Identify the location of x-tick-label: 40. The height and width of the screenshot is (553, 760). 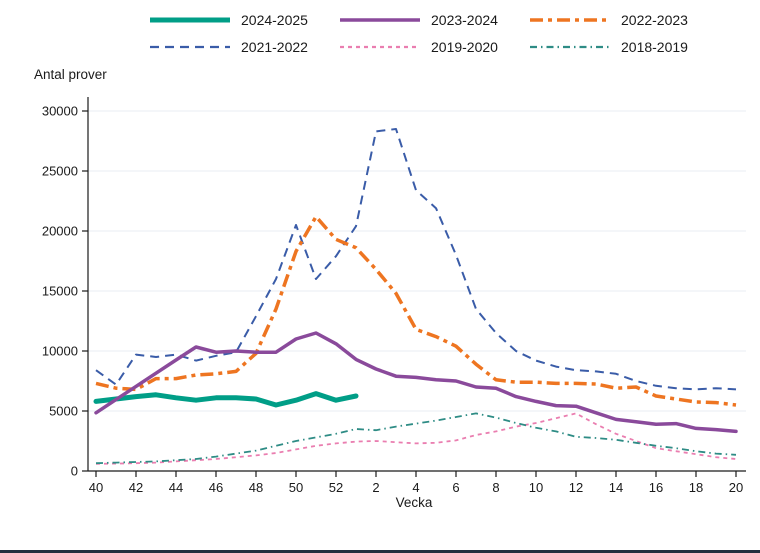
(96, 487).